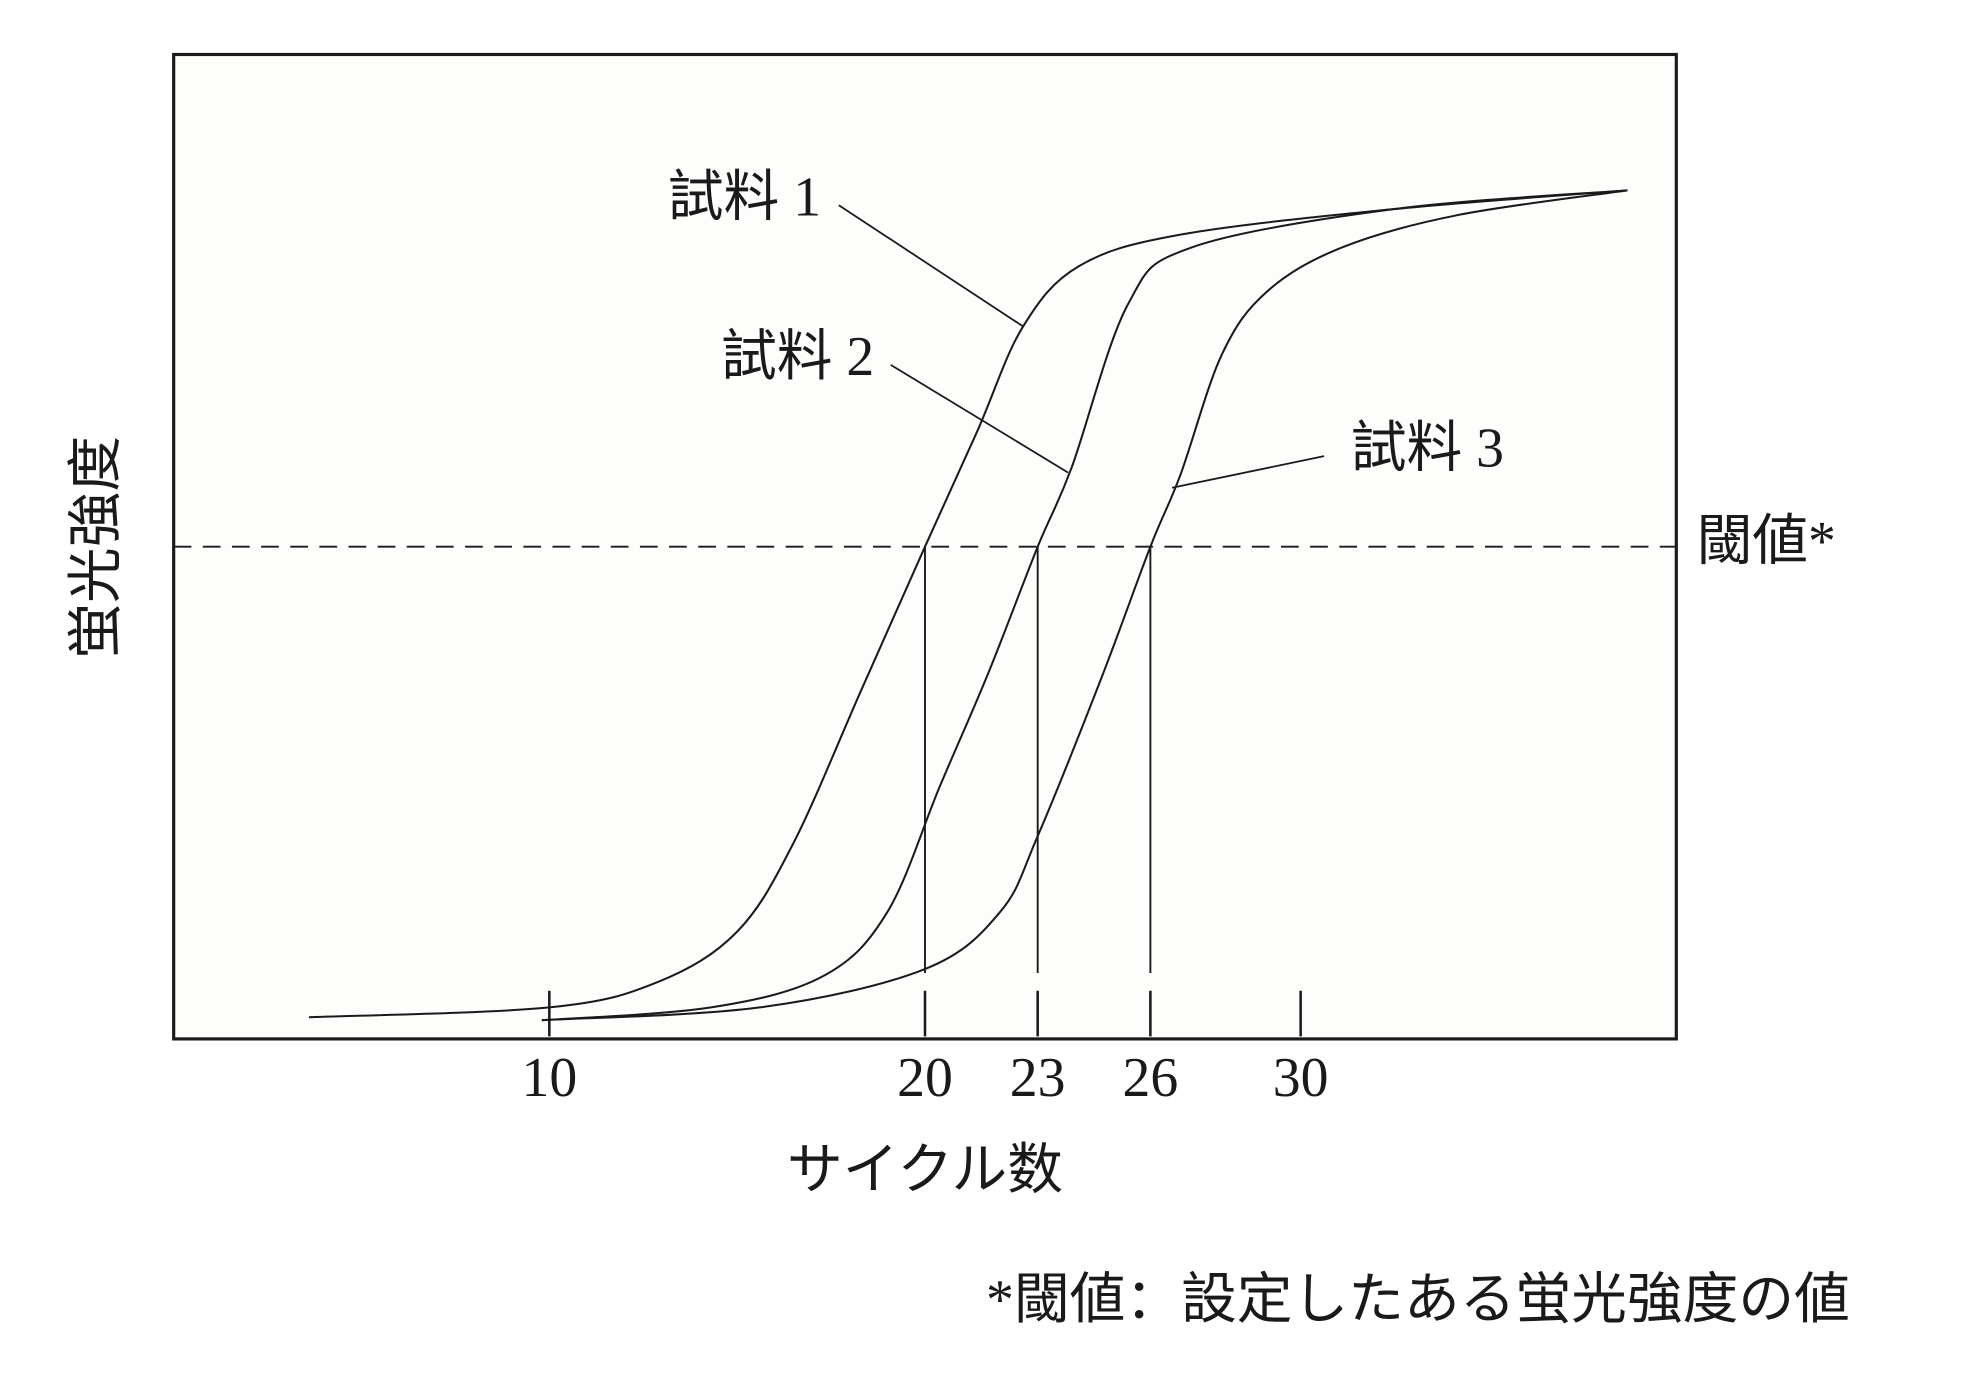 The height and width of the screenshot is (1400, 1964). I want to click on x-axis-label: サイクル数, so click(925, 1171).